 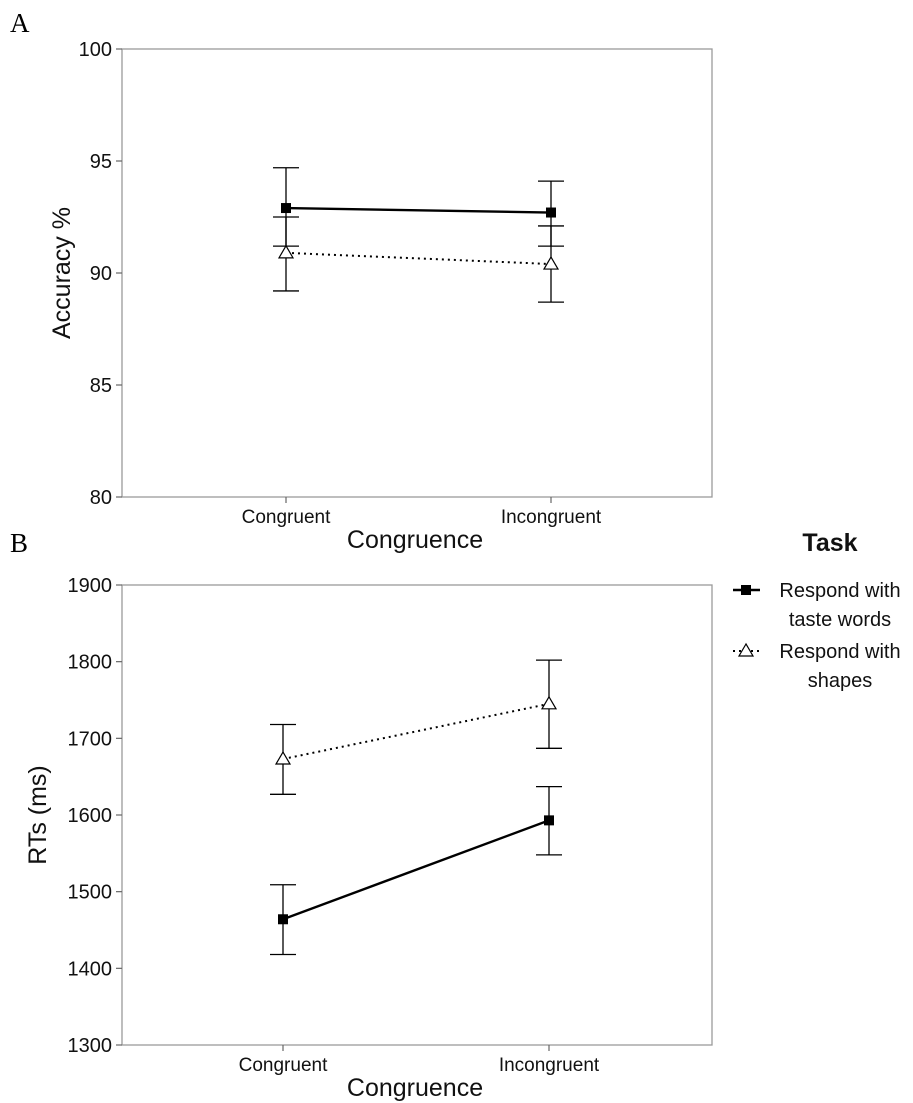 I want to click on legend-label: shapes, so click(x=840, y=681).